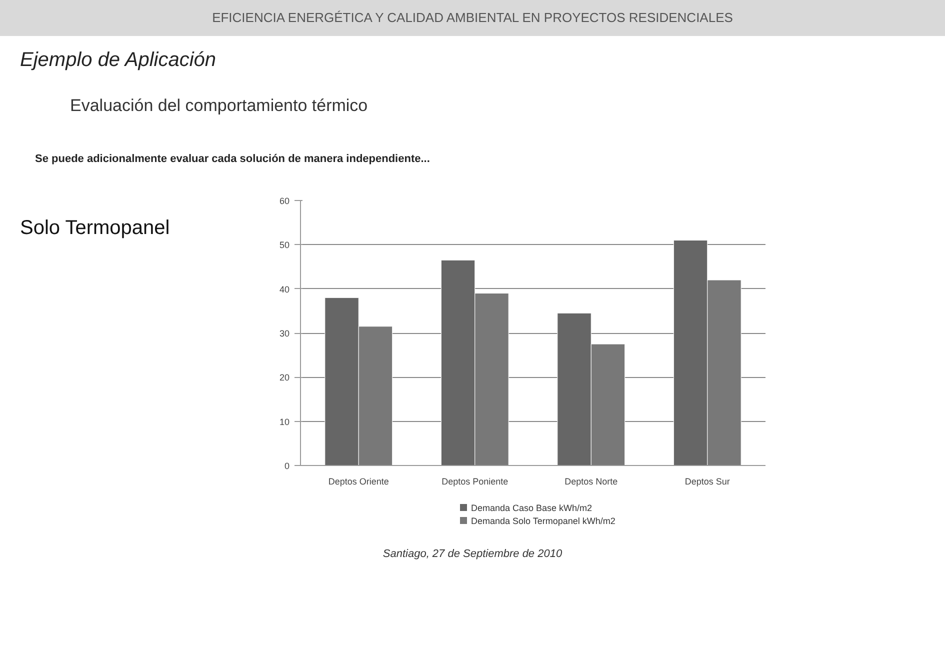 This screenshot has height=663, width=945. I want to click on legend-label: Demanda Caso Base kWh/m2, so click(532, 508).